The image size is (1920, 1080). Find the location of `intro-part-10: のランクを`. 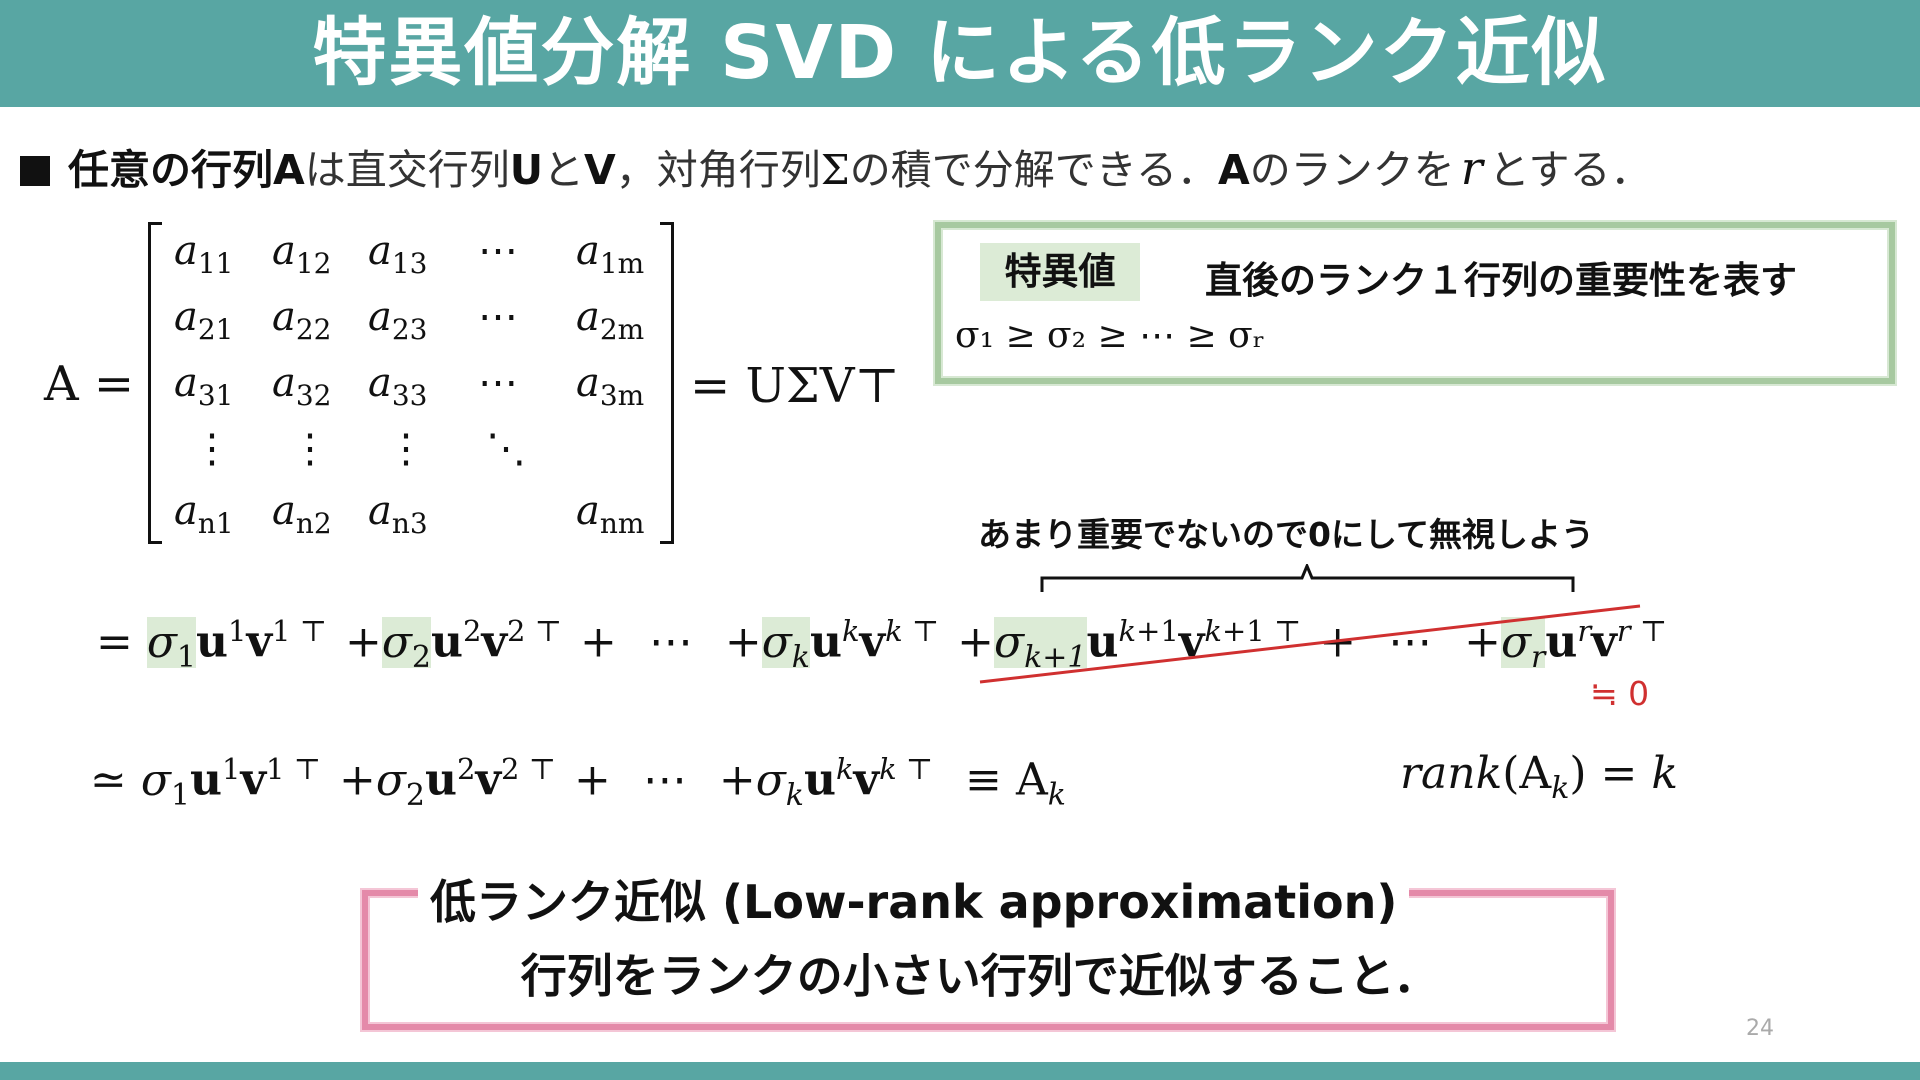

intro-part-10: のランクを is located at coordinates (1352, 170).